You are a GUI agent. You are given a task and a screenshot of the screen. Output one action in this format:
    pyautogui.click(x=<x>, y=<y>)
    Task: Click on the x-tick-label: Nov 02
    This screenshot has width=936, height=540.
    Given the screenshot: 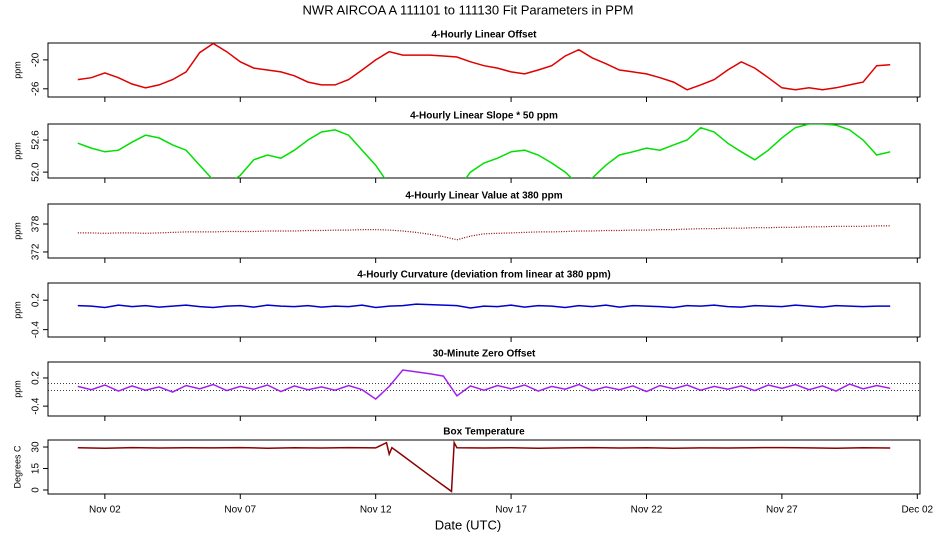 What is the action you would take?
    pyautogui.click(x=105, y=510)
    